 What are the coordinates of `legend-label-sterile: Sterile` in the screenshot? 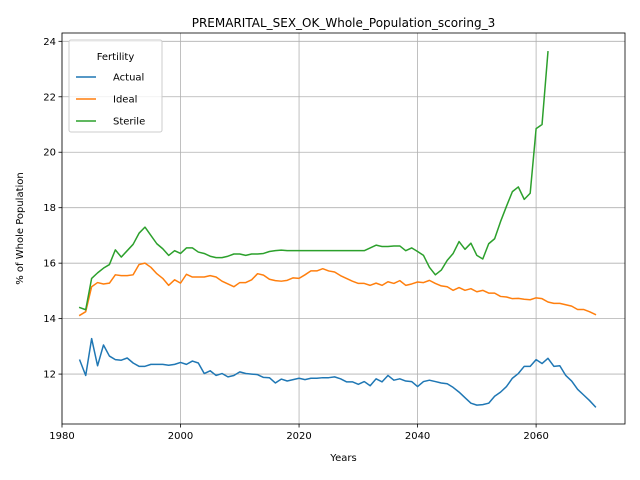 It's located at (129, 122).